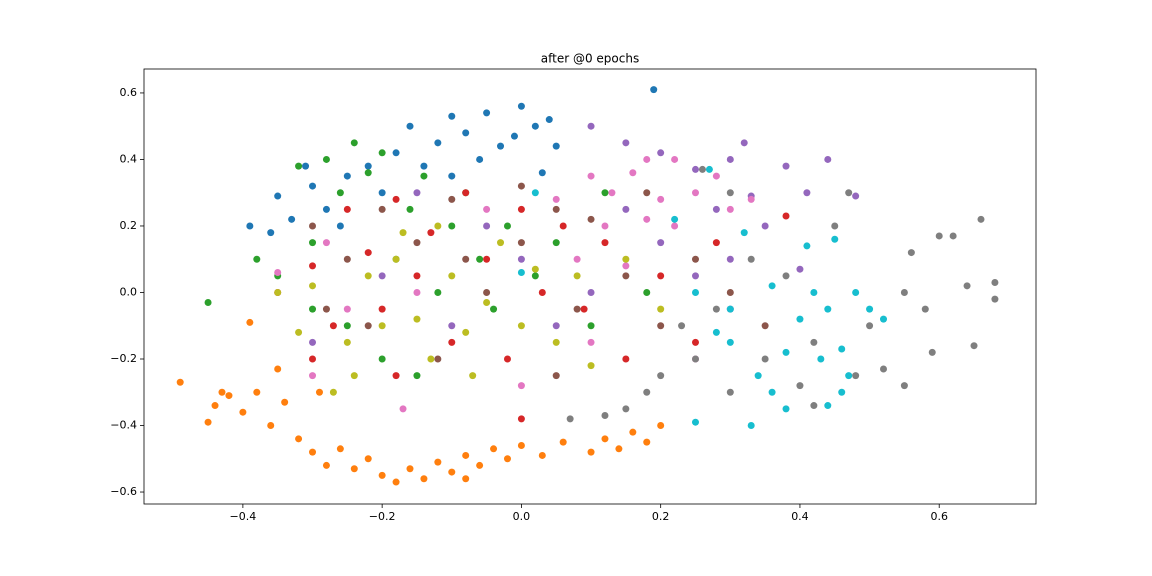 The width and height of the screenshot is (1152, 576). What do you see at coordinates (129, 225) in the screenshot?
I see `y-tick-label: 0.2` at bounding box center [129, 225].